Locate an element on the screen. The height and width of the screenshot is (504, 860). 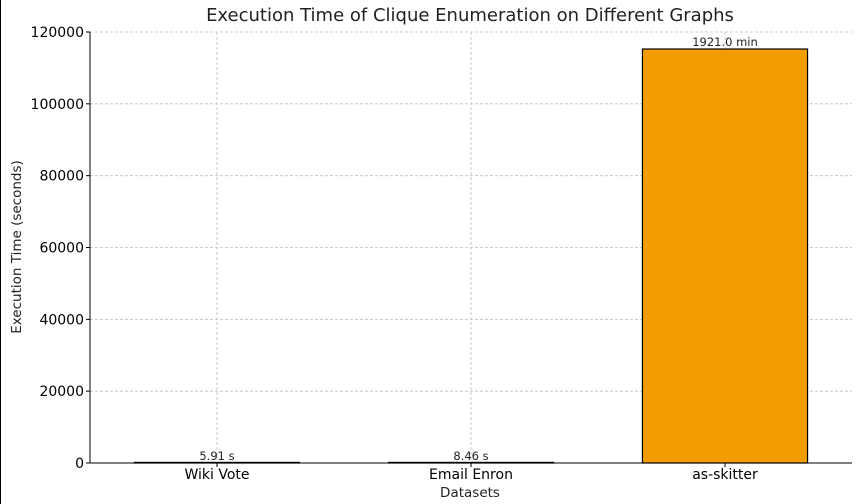
y-tick-label: 80000 is located at coordinates (61, 177).